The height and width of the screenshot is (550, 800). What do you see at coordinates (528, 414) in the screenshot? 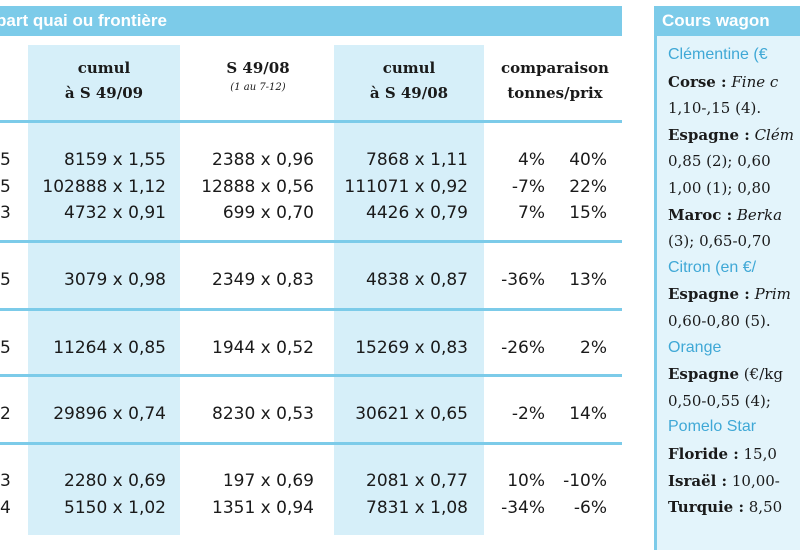
I see `table-cell-t: -2%` at bounding box center [528, 414].